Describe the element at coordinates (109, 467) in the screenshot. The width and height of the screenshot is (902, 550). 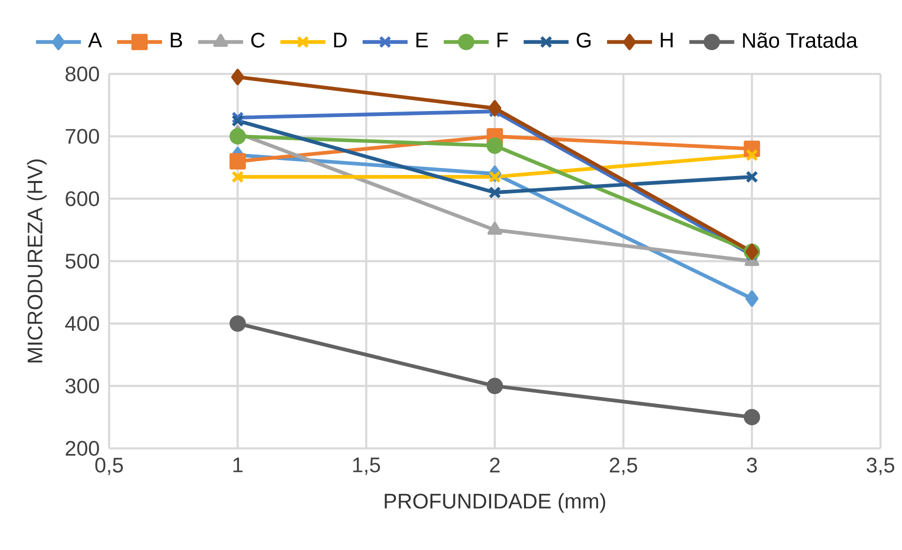
I see `x-tick-label: 0,5` at that location.